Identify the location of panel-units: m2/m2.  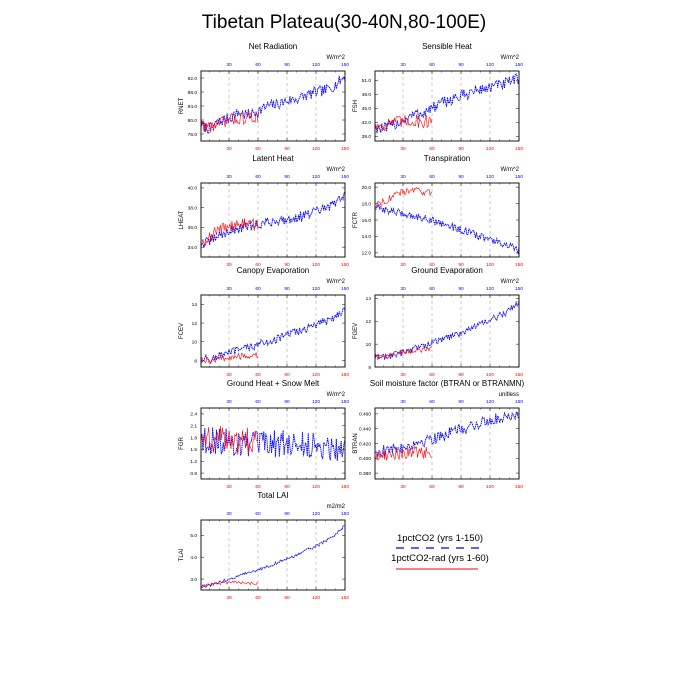
(336, 507).